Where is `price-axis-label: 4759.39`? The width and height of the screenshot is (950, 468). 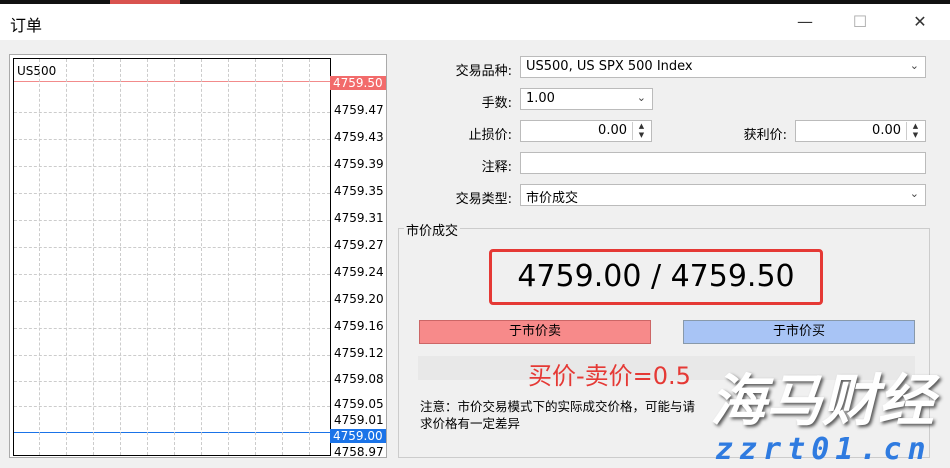
price-axis-label: 4759.39 is located at coordinates (359, 164).